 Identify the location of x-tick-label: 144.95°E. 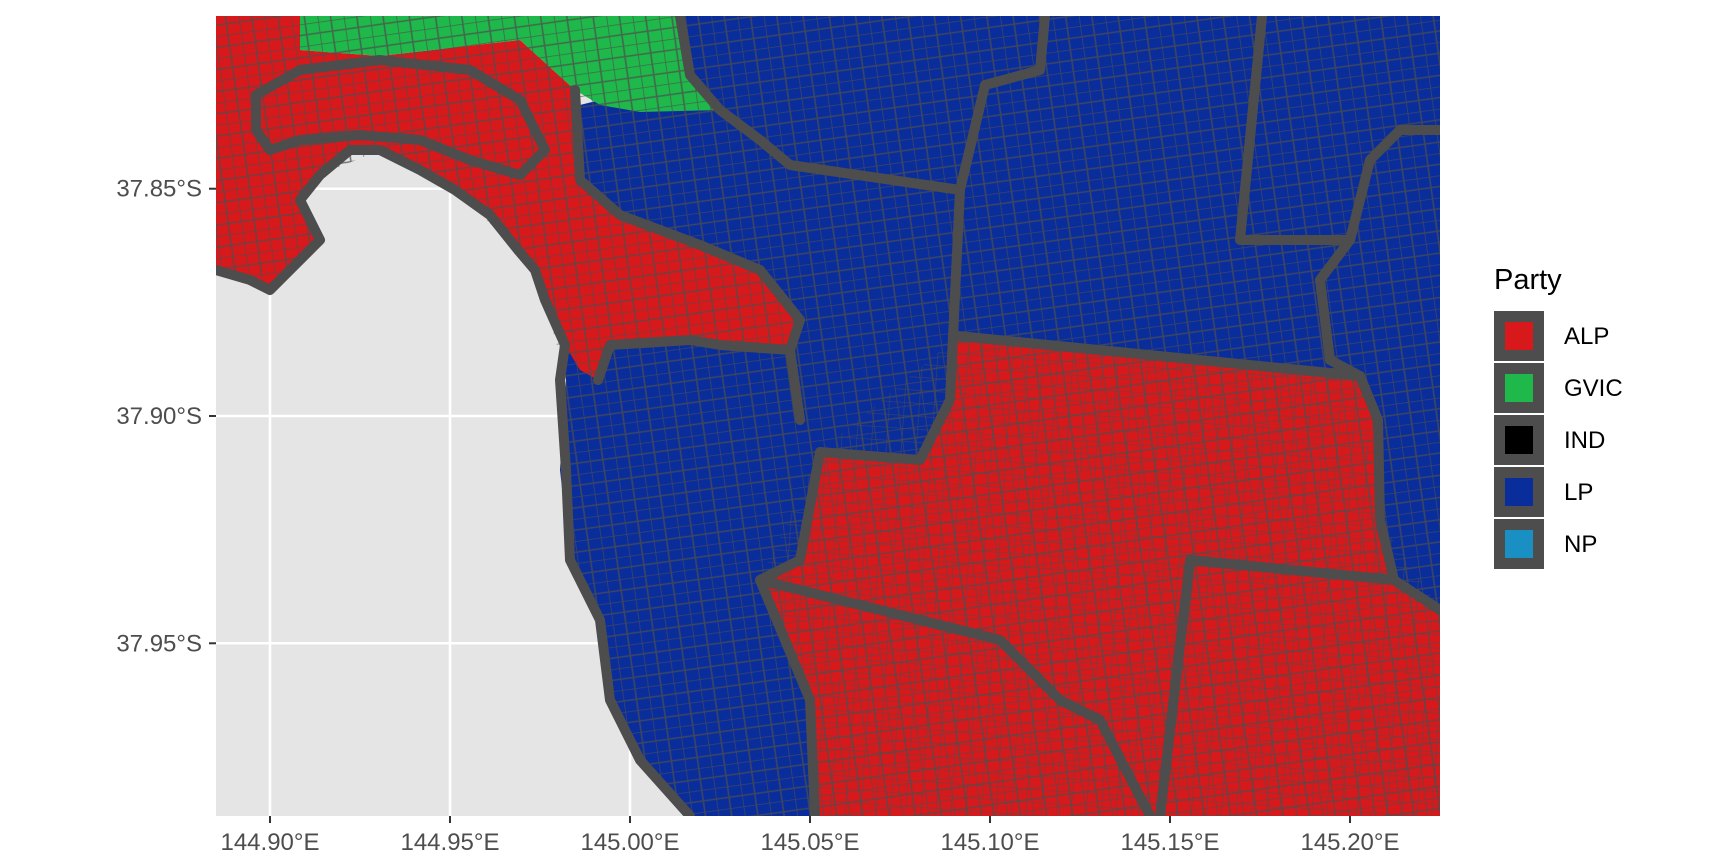
(449, 842).